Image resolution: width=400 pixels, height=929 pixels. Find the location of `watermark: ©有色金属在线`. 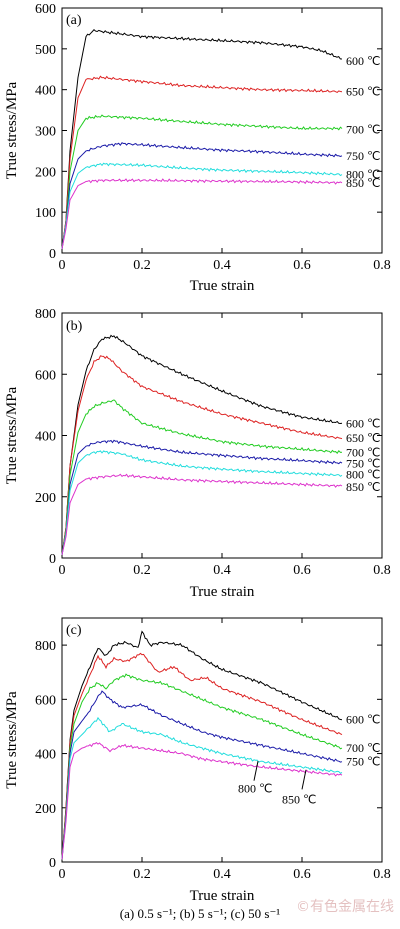

watermark: ©有色金属在线 is located at coordinates (345, 907).